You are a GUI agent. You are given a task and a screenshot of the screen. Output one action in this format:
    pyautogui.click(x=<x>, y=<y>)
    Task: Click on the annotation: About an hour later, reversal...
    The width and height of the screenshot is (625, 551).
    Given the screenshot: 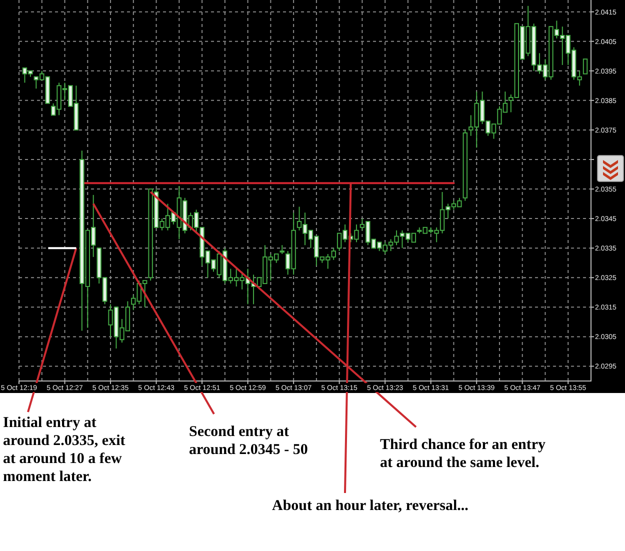 What is the action you would take?
    pyautogui.click(x=370, y=506)
    